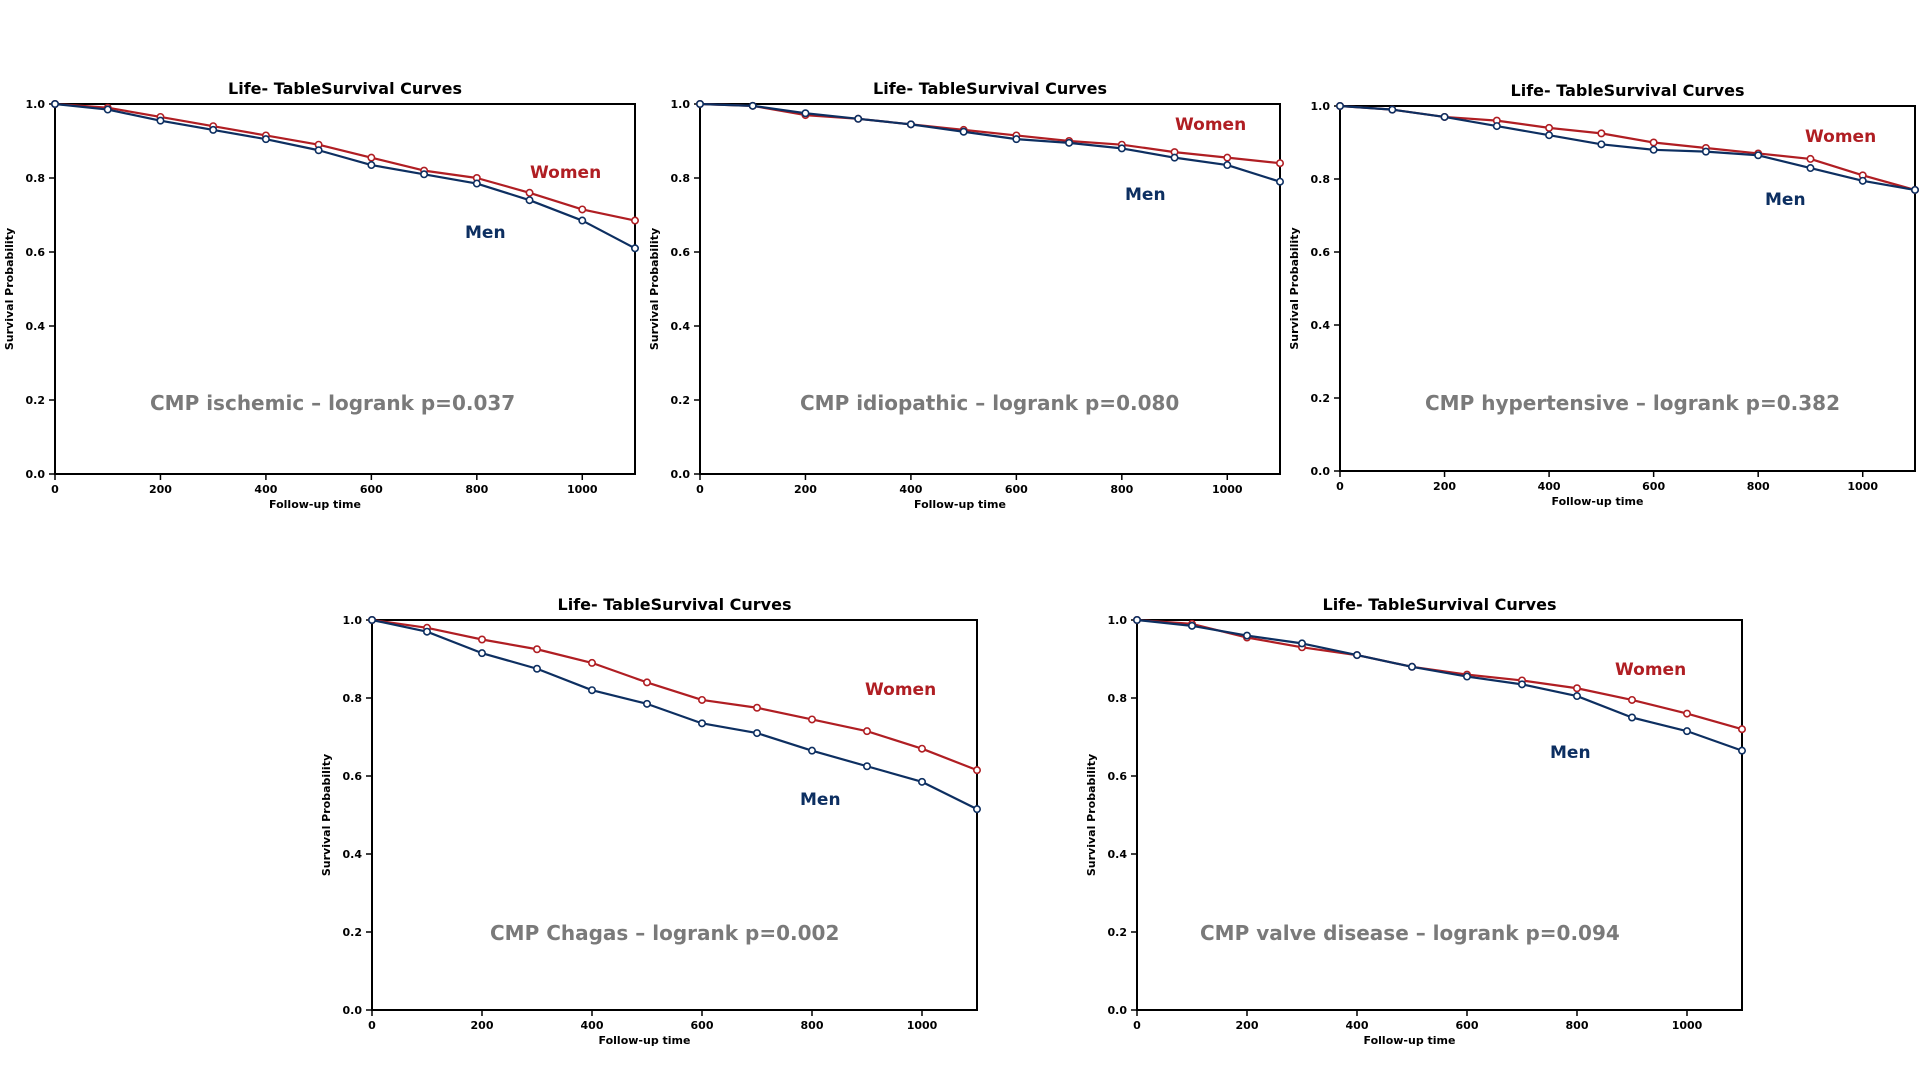 The image size is (1920, 1080). Describe the element at coordinates (332, 403) in the screenshot. I see `logrank-annotation: CMP ischemic – logrank p=0.037` at that location.